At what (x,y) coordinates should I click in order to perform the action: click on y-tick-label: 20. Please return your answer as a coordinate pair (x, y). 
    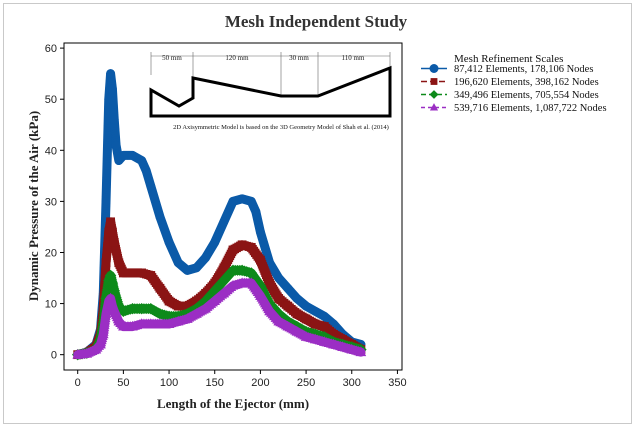
    Looking at the image, I should click on (51, 253).